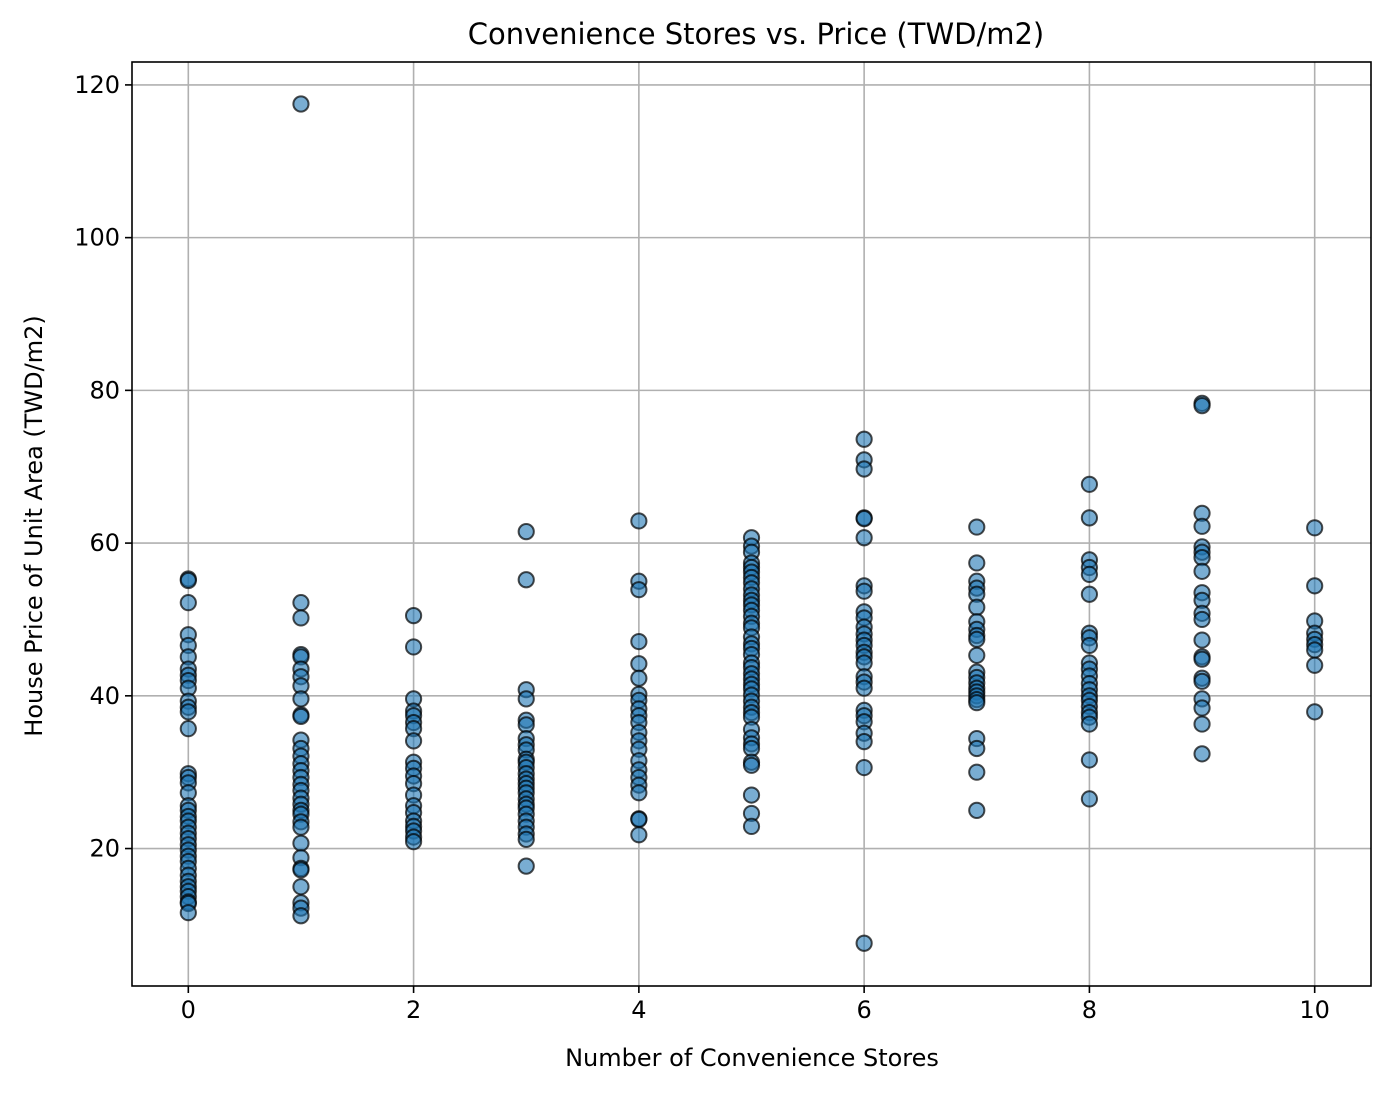  I want to click on y-tick-label: 100, so click(97, 238).